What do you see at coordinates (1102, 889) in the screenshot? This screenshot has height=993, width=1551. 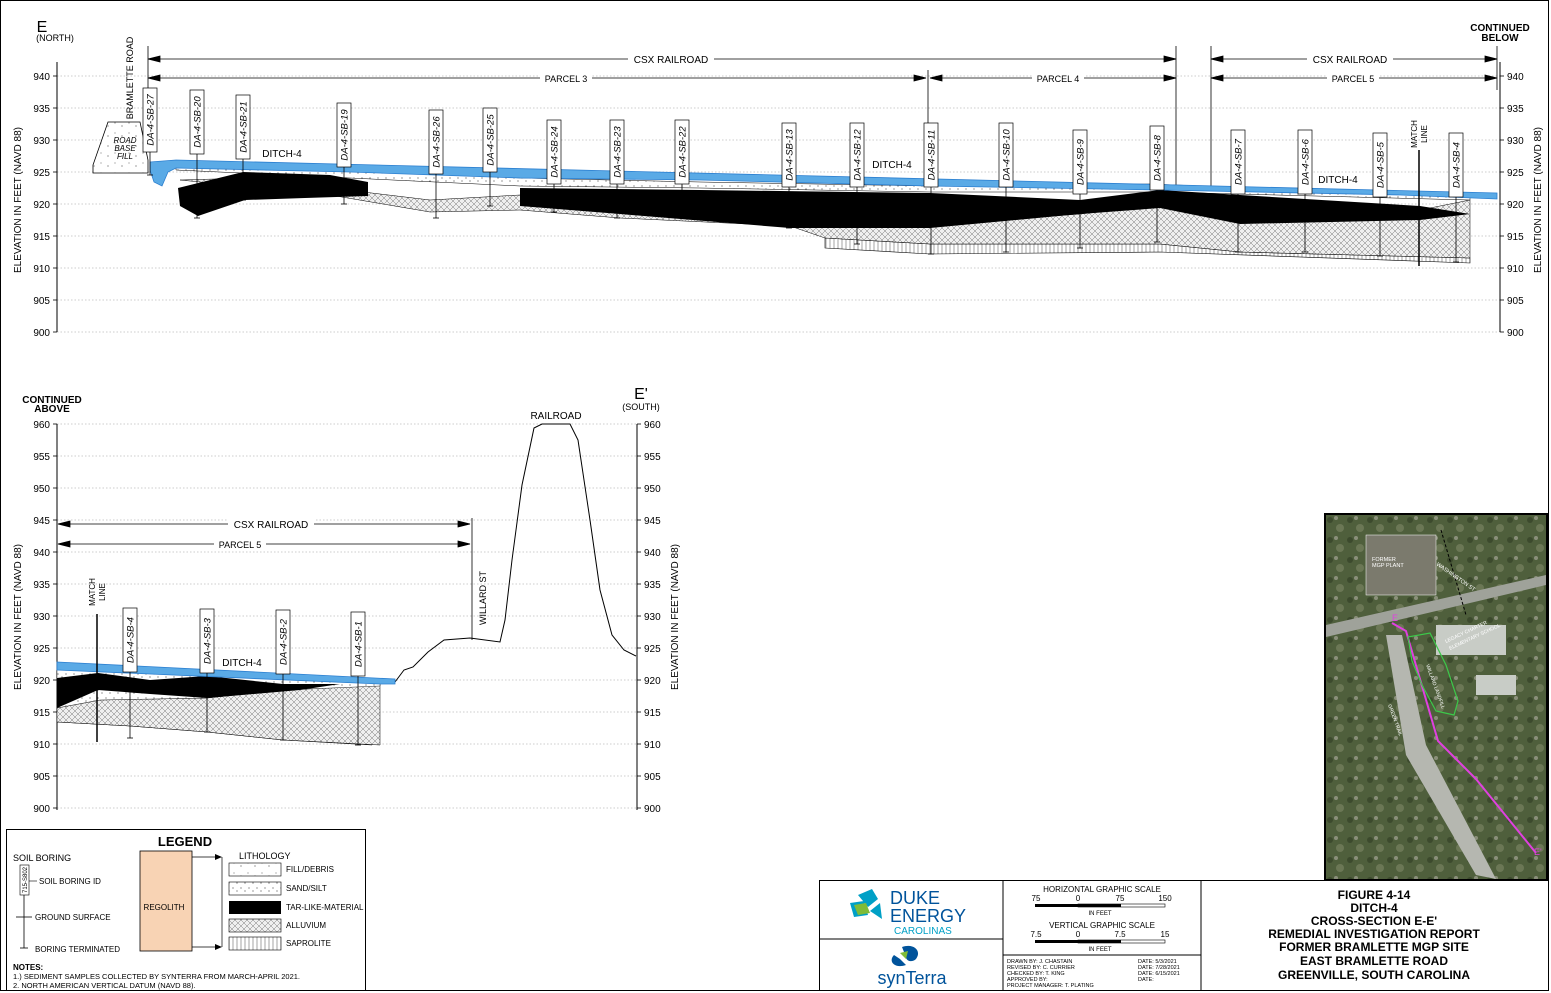 I see `h-scale-title: HORIZONTAL GRAPHIC SCALE` at bounding box center [1102, 889].